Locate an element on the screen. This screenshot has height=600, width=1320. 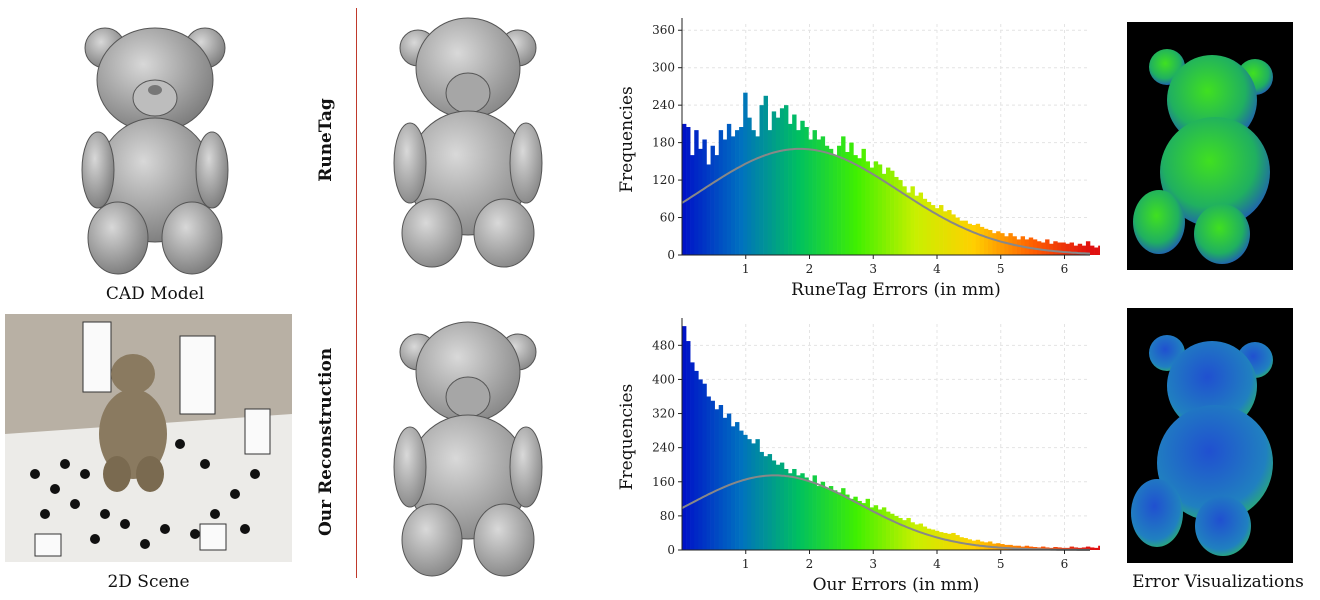
y-tick-label: 360 is located at coordinates (663, 30).